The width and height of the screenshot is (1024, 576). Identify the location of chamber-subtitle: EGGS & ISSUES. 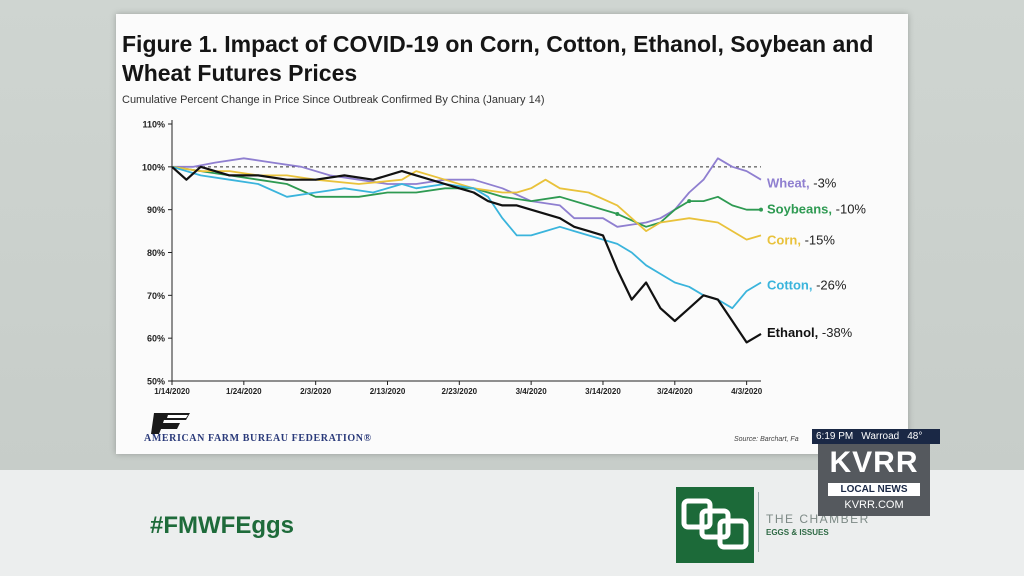
(797, 532).